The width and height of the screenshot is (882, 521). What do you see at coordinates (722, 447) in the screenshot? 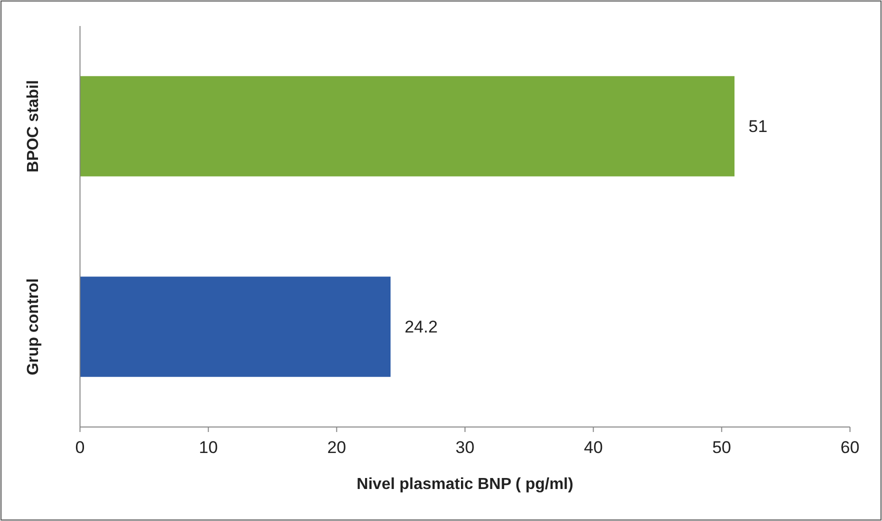
I see `x-tick-label: 50` at bounding box center [722, 447].